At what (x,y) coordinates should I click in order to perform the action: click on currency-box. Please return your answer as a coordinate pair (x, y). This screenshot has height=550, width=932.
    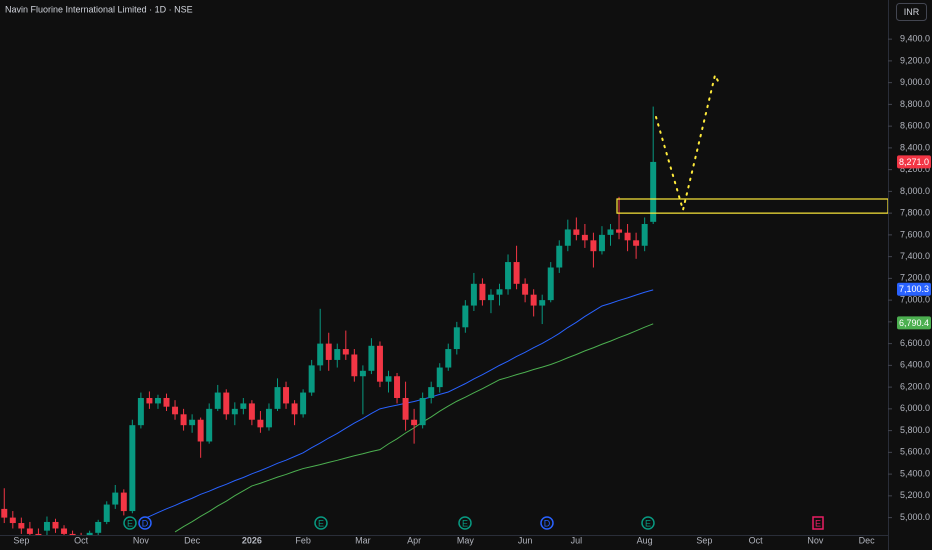
    Looking at the image, I should click on (911, 12).